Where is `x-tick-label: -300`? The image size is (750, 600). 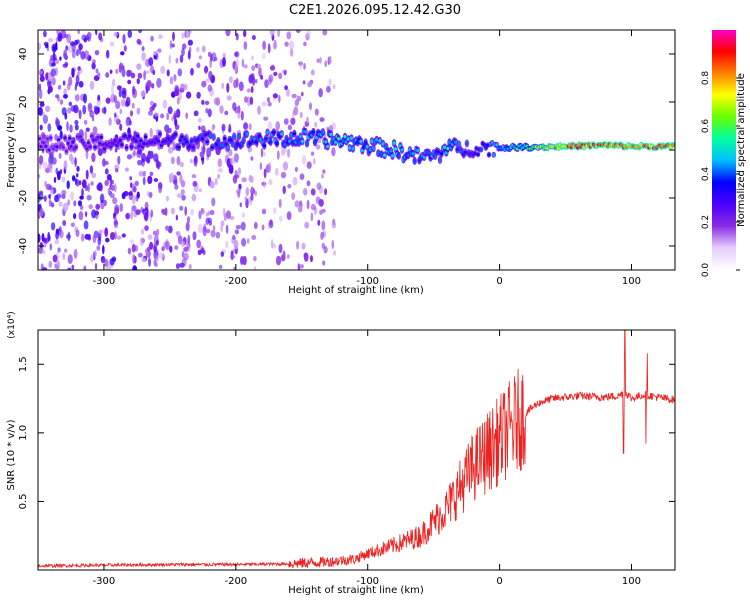
x-tick-label: -300 is located at coordinates (104, 281).